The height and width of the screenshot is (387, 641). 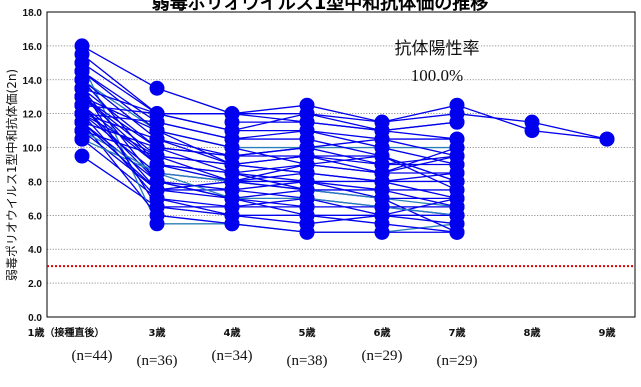 What do you see at coordinates (33, 115) in the screenshot?
I see `y-tick-label: 12.0` at bounding box center [33, 115].